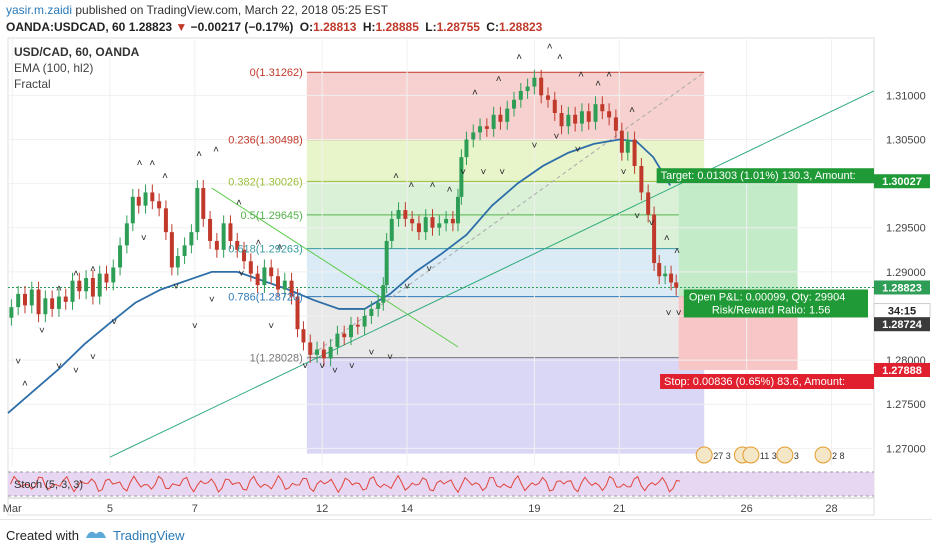  I want to click on legend-fractal: Fractal, so click(32, 84).